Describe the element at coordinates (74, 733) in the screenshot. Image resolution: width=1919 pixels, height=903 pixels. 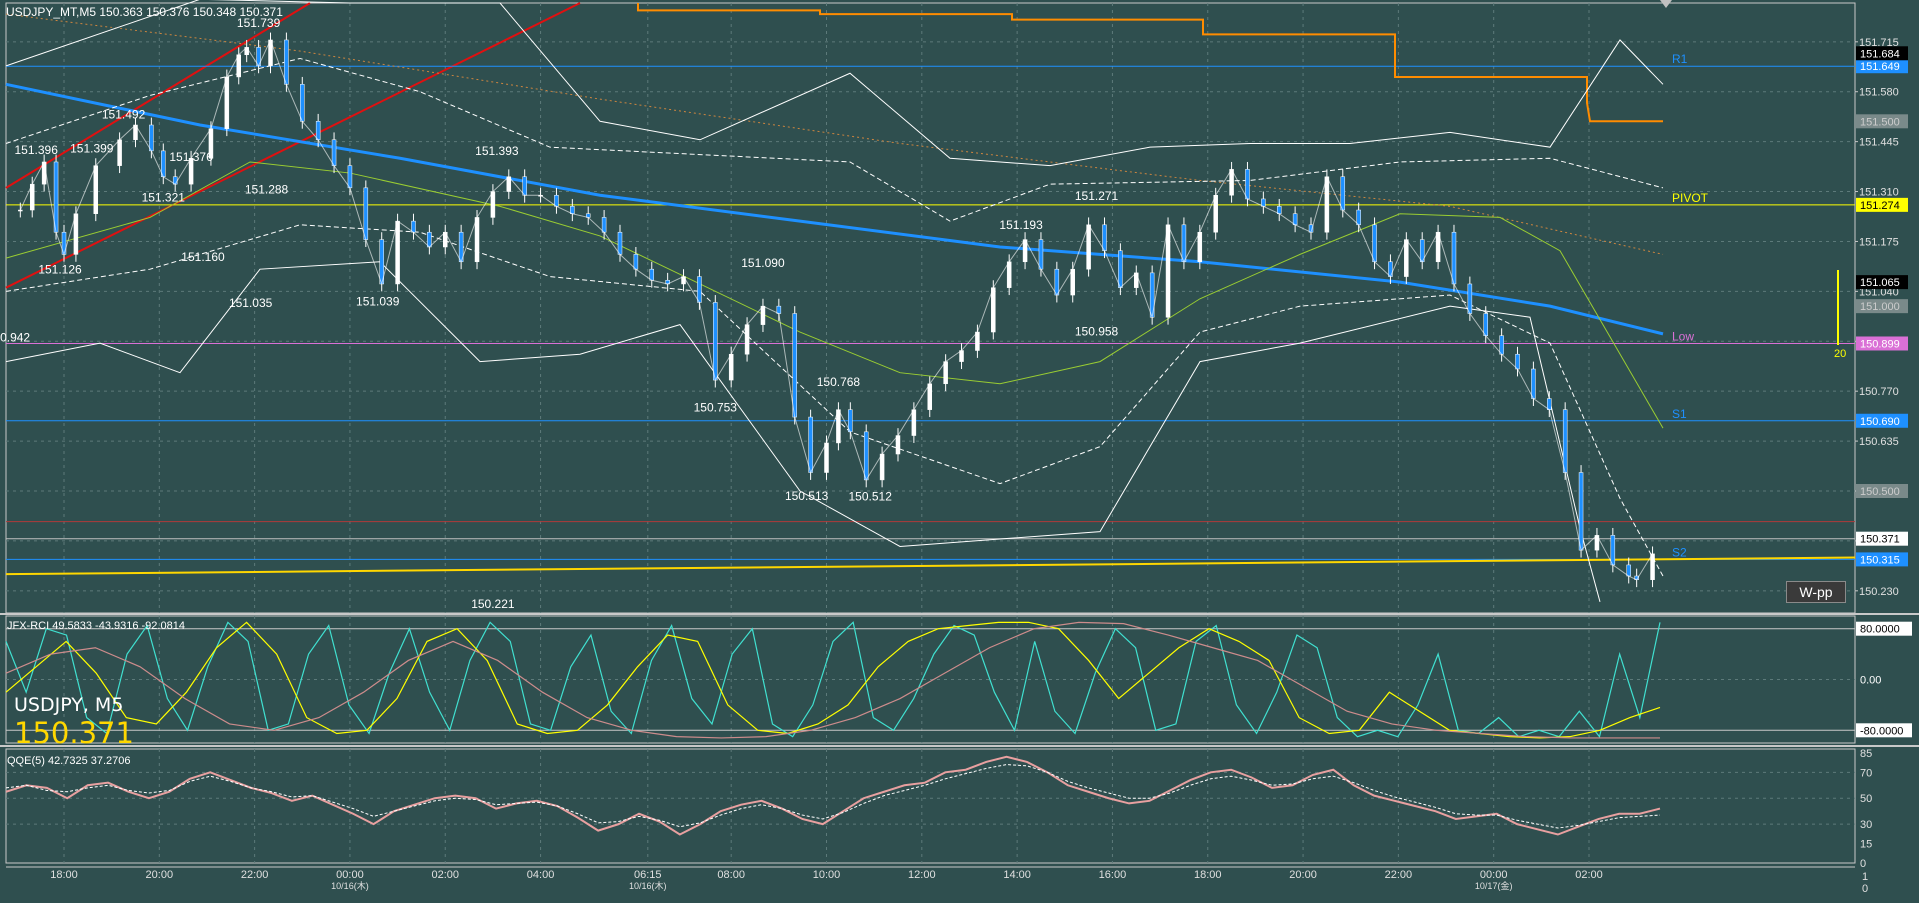
I see `price-overlay: 150.371` at that location.